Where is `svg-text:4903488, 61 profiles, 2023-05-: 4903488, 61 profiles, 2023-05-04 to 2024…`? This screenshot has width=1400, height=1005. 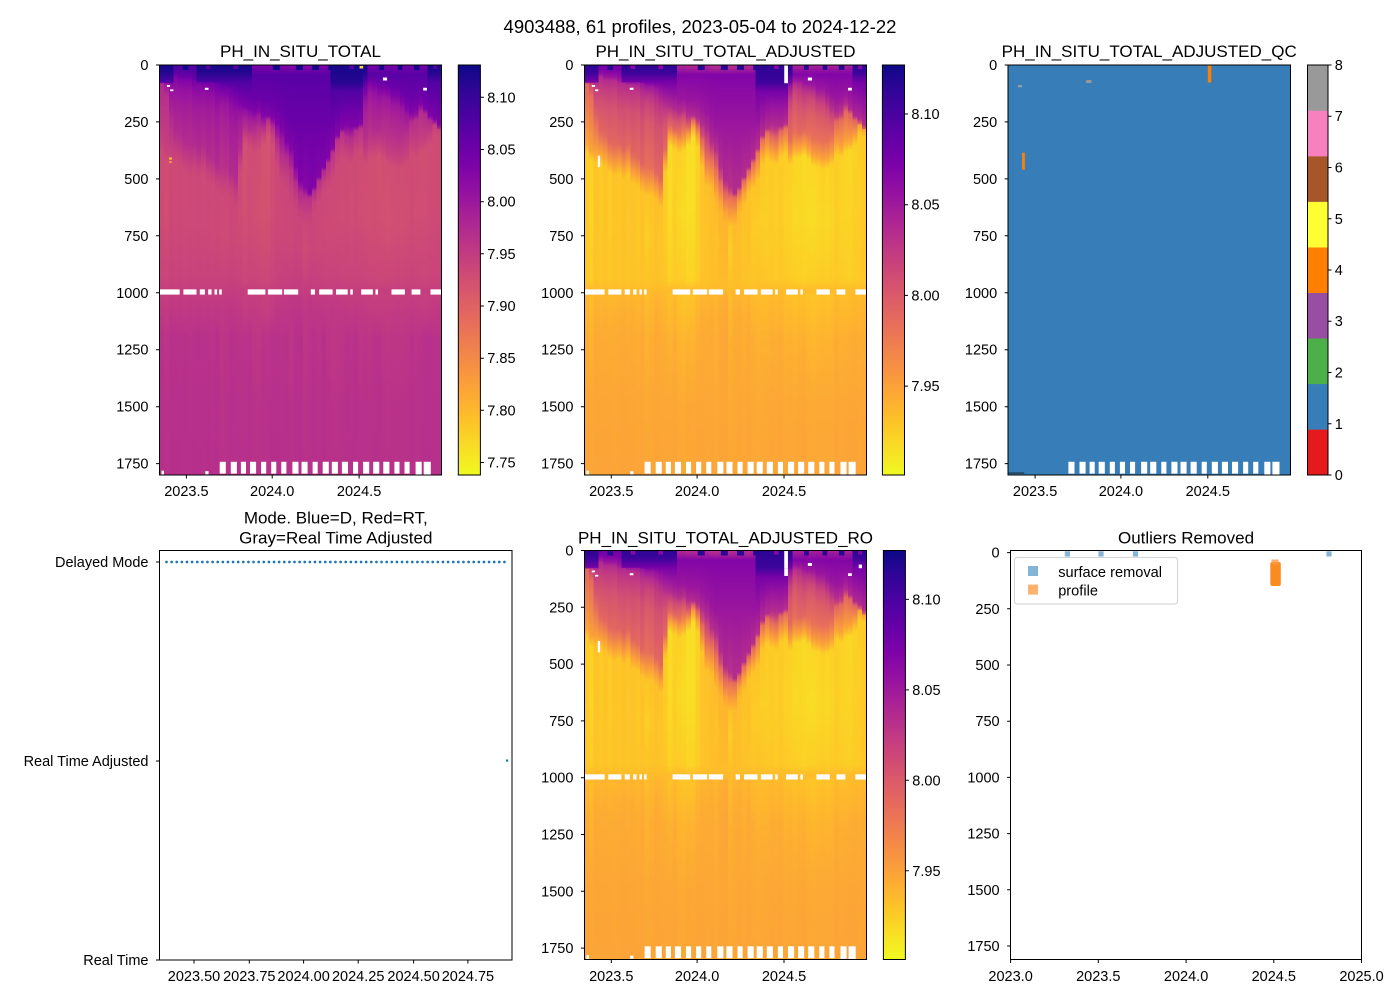
svg-text:4903488, 61 profiles, 2023-05-: 4903488, 61 profiles, 2023-05-04 to 2024… is located at coordinates (700, 26).